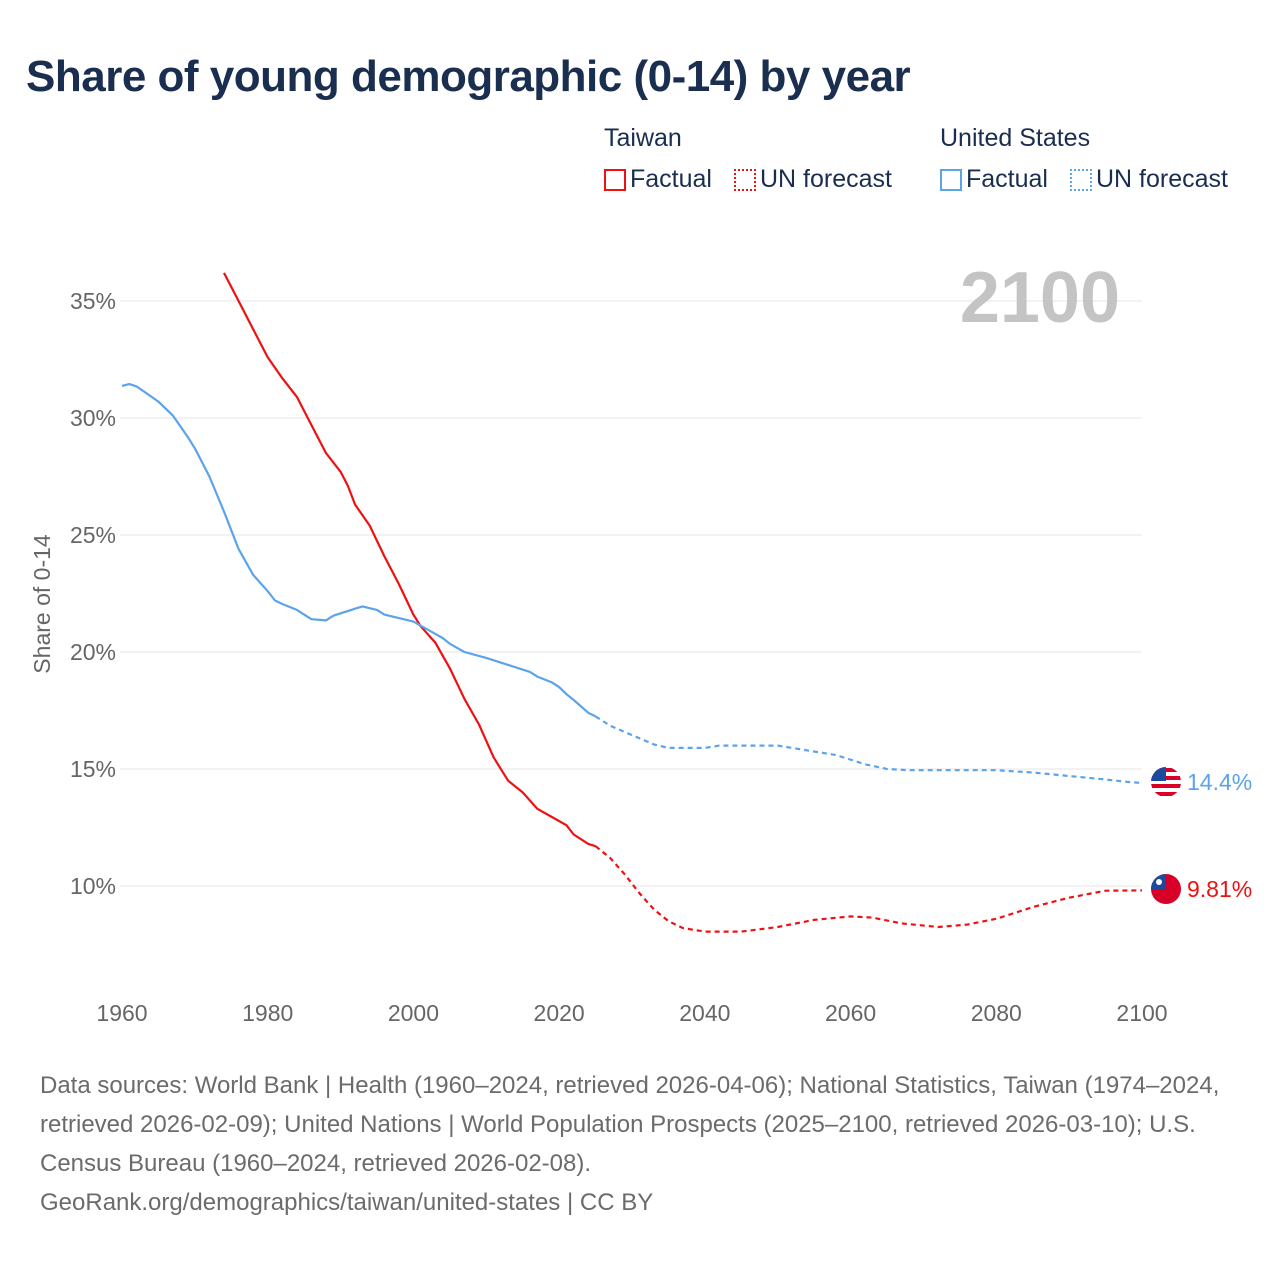  What do you see at coordinates (93, 886) in the screenshot?
I see `y-tick-label: 10%` at bounding box center [93, 886].